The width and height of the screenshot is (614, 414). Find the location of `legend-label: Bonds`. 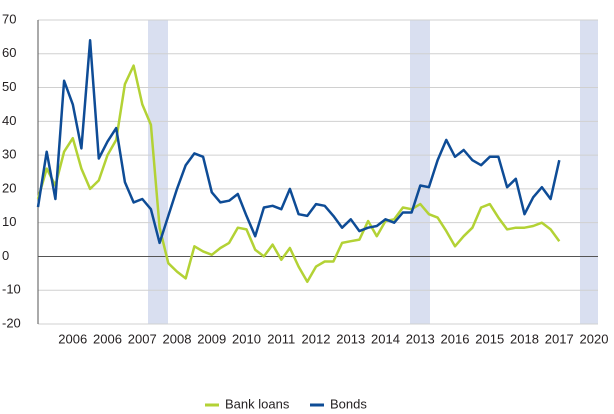

legend-label: Bonds is located at coordinates (348, 403).